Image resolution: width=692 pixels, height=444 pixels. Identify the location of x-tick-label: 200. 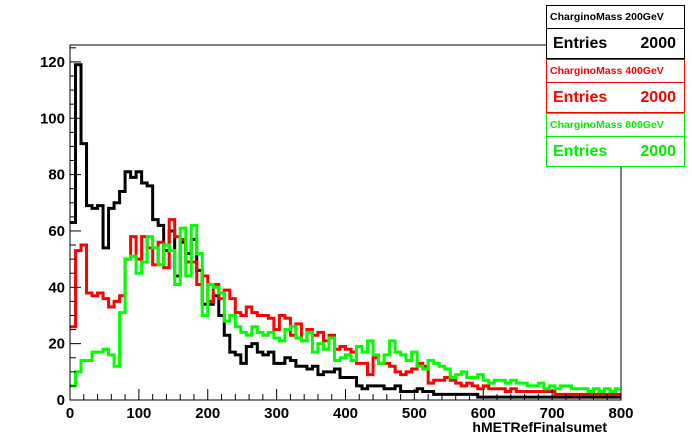
(207, 413).